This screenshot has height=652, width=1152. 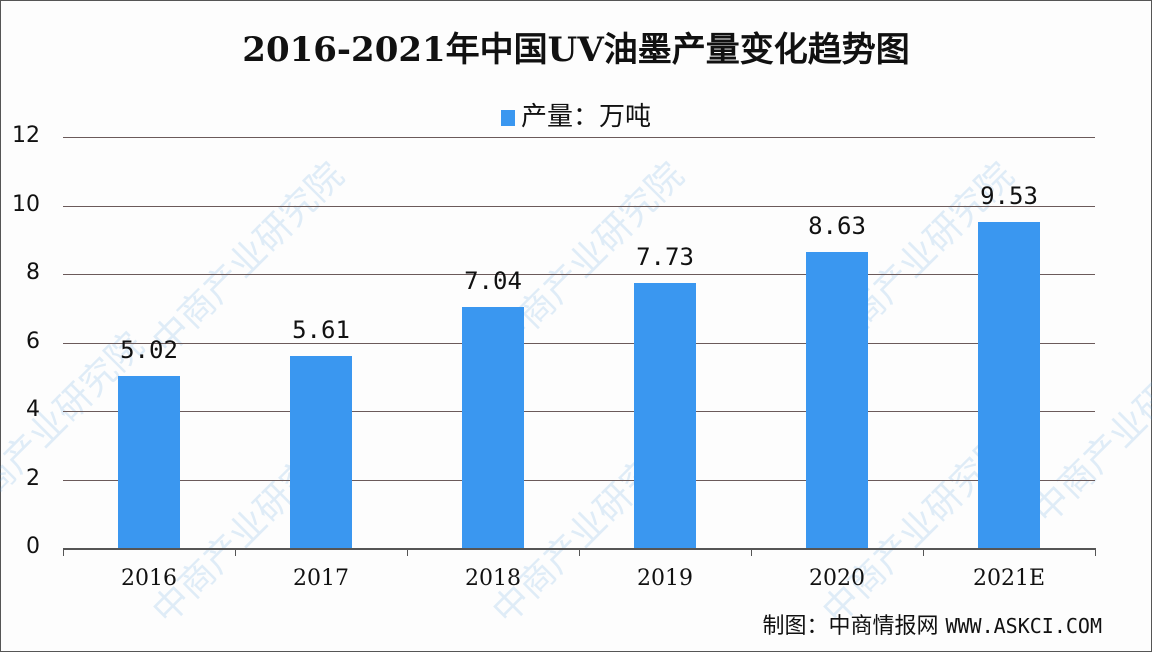 I want to click on value-label: 7.04, so click(x=493, y=280).